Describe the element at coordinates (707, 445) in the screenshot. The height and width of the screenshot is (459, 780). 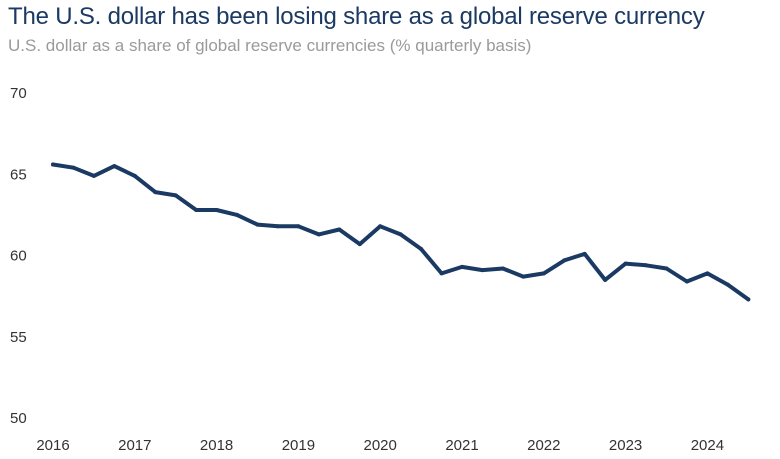
I see `x-tick-label: 2024` at that location.